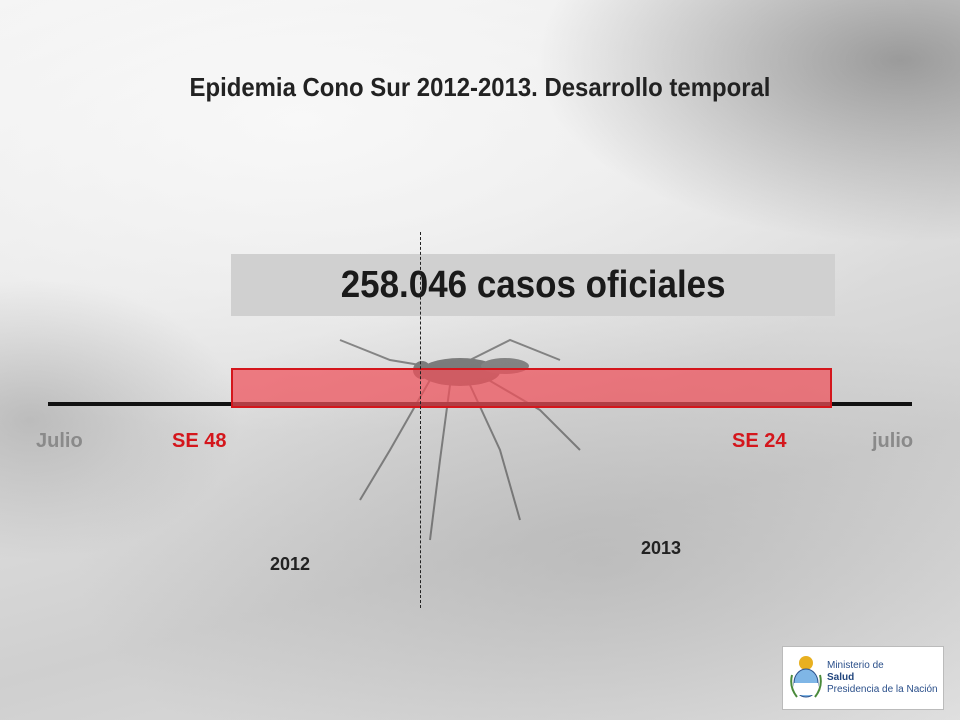 The width and height of the screenshot is (960, 720). What do you see at coordinates (882, 689) in the screenshot?
I see `logo-line-presidencia: Presidencia de la Nación` at bounding box center [882, 689].